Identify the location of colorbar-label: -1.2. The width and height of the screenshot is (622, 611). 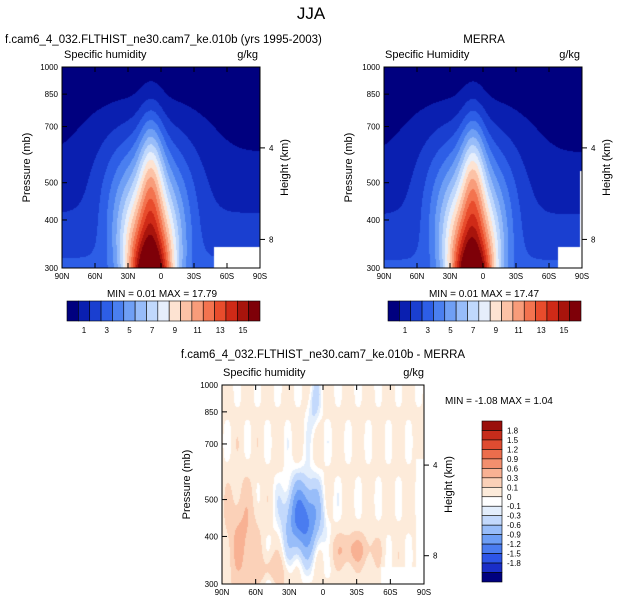
(514, 544).